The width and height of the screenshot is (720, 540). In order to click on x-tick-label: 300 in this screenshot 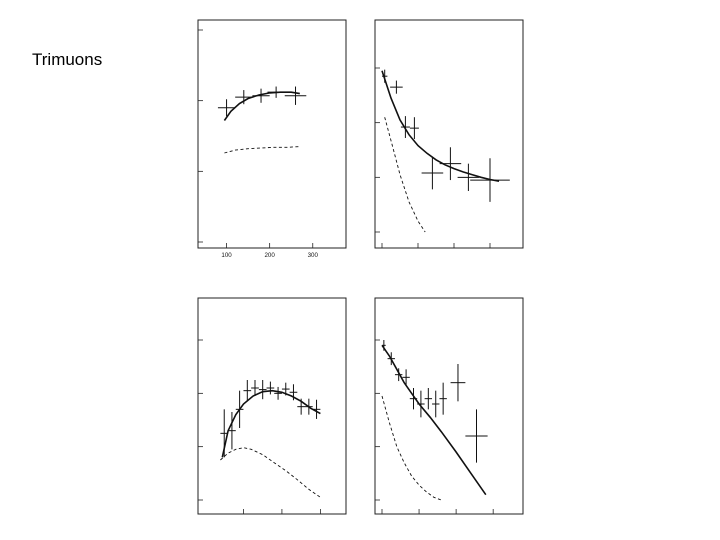, I will do `click(313, 255)`.